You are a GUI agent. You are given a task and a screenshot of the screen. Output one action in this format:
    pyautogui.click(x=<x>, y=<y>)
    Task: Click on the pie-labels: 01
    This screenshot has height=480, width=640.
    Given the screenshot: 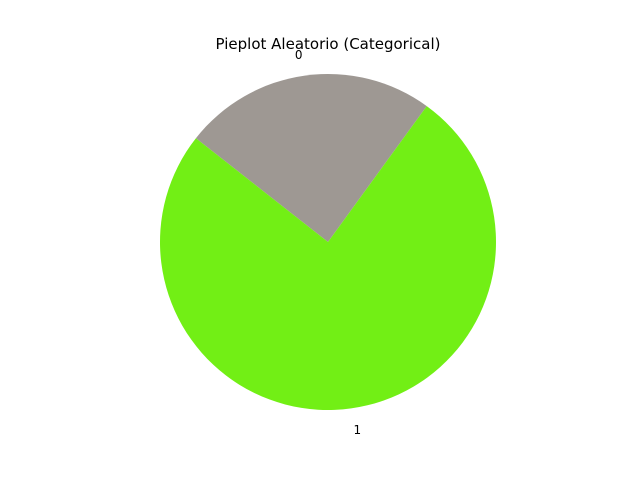 What is the action you would take?
    pyautogui.click(x=328, y=242)
    